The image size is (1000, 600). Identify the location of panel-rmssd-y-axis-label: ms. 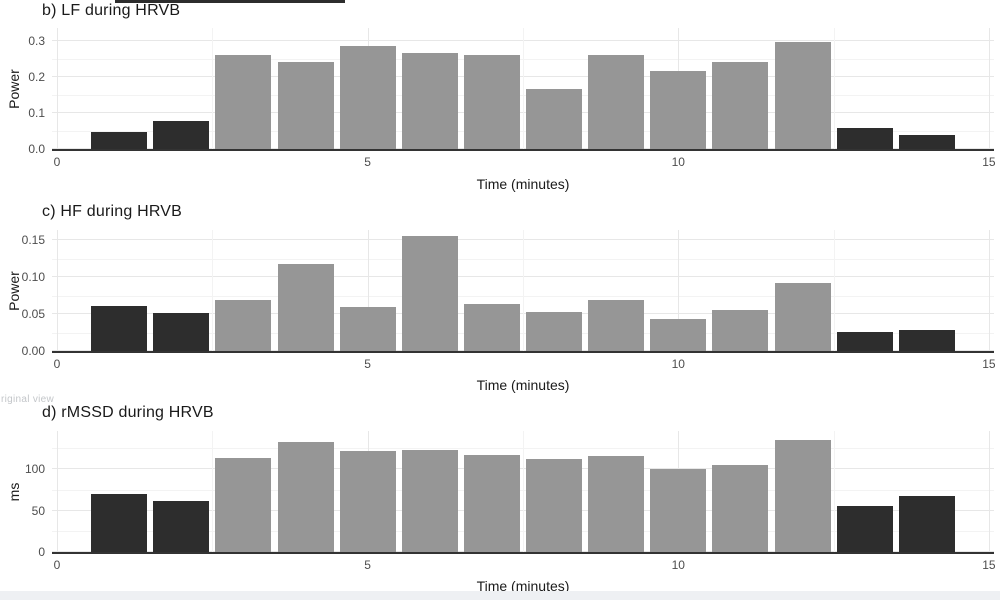
(14, 492).